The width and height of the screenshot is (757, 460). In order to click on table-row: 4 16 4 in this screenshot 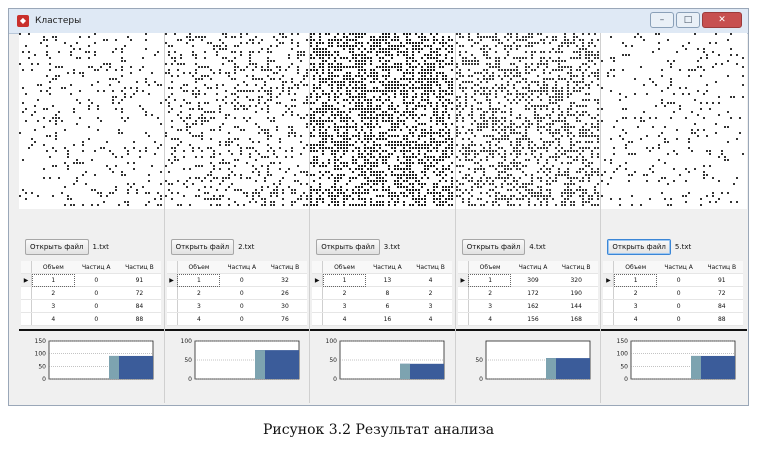, I will do `click(382, 319)`.